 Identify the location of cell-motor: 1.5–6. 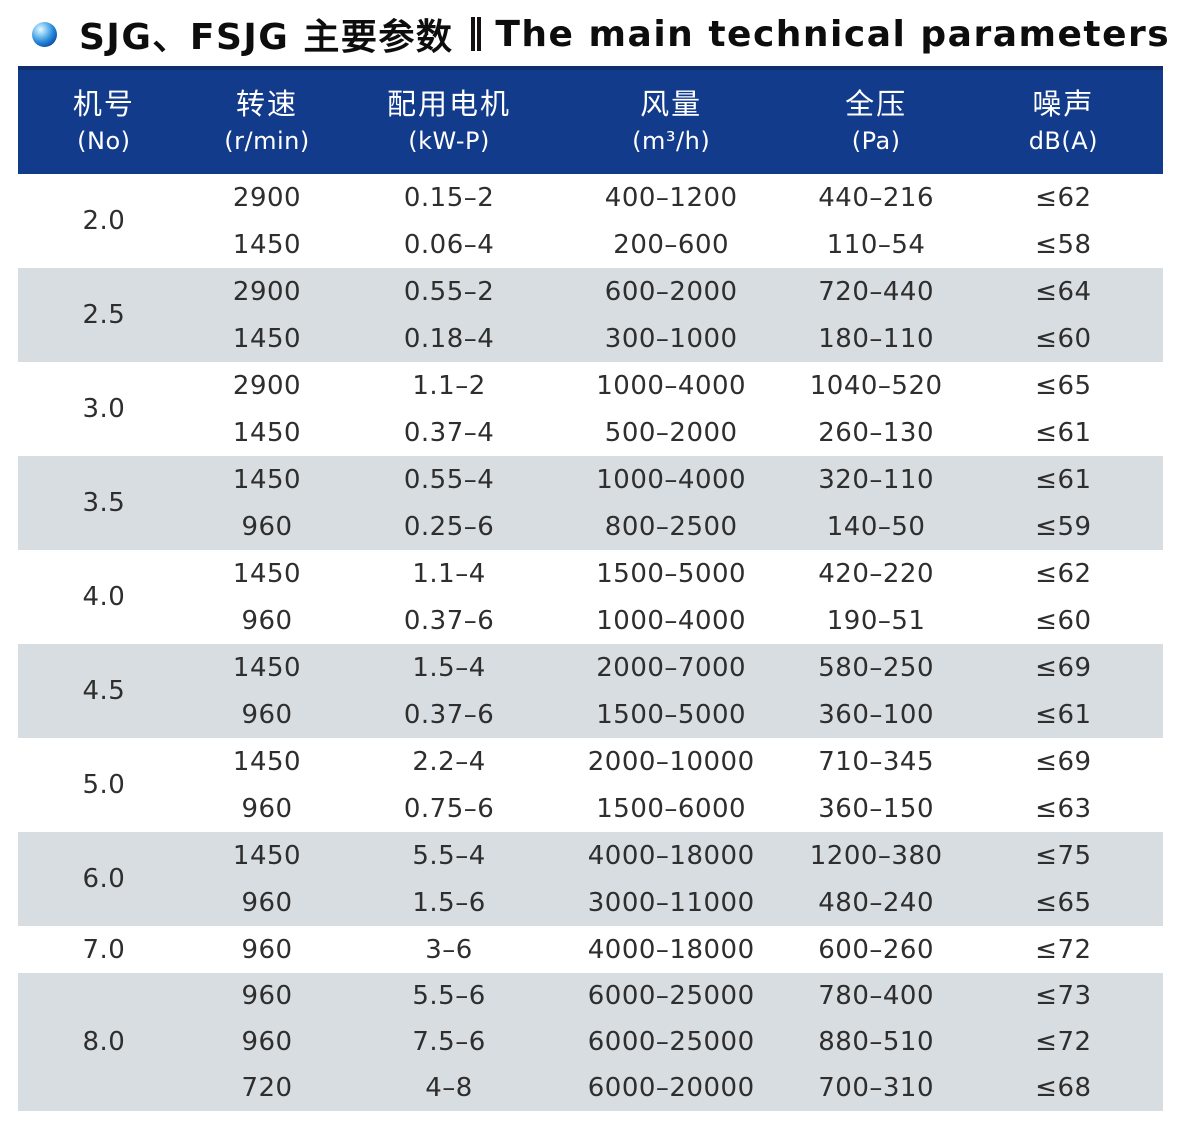
(449, 902).